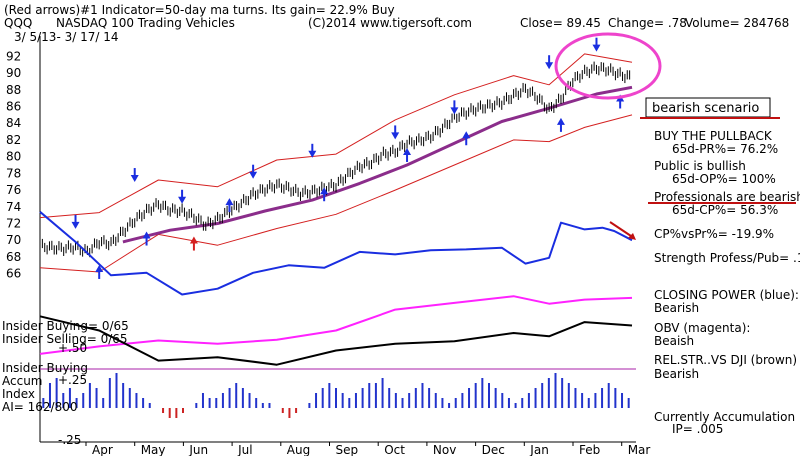  Describe the element at coordinates (608, 66) in the screenshot. I see `highlight-ellipse` at that location.